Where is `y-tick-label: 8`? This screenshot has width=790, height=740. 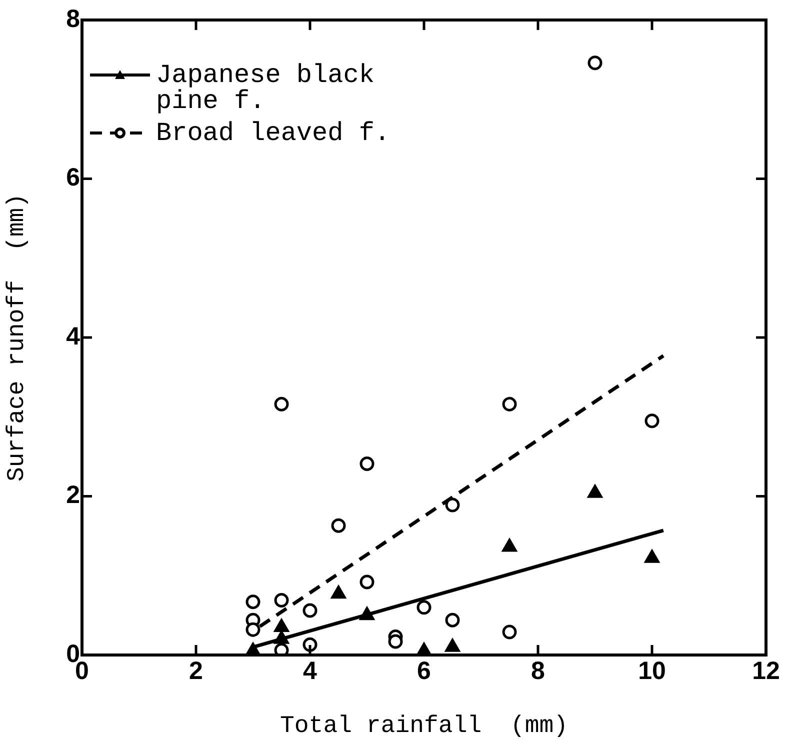 y-tick-label: 8 is located at coordinates (73, 18).